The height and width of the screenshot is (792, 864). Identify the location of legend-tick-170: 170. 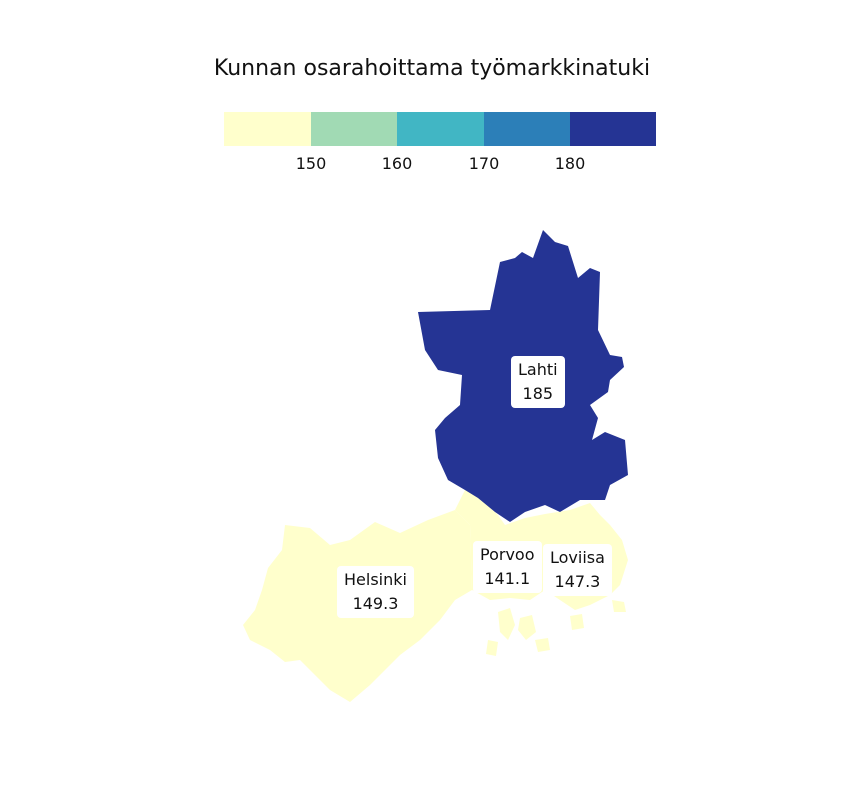
(484, 163).